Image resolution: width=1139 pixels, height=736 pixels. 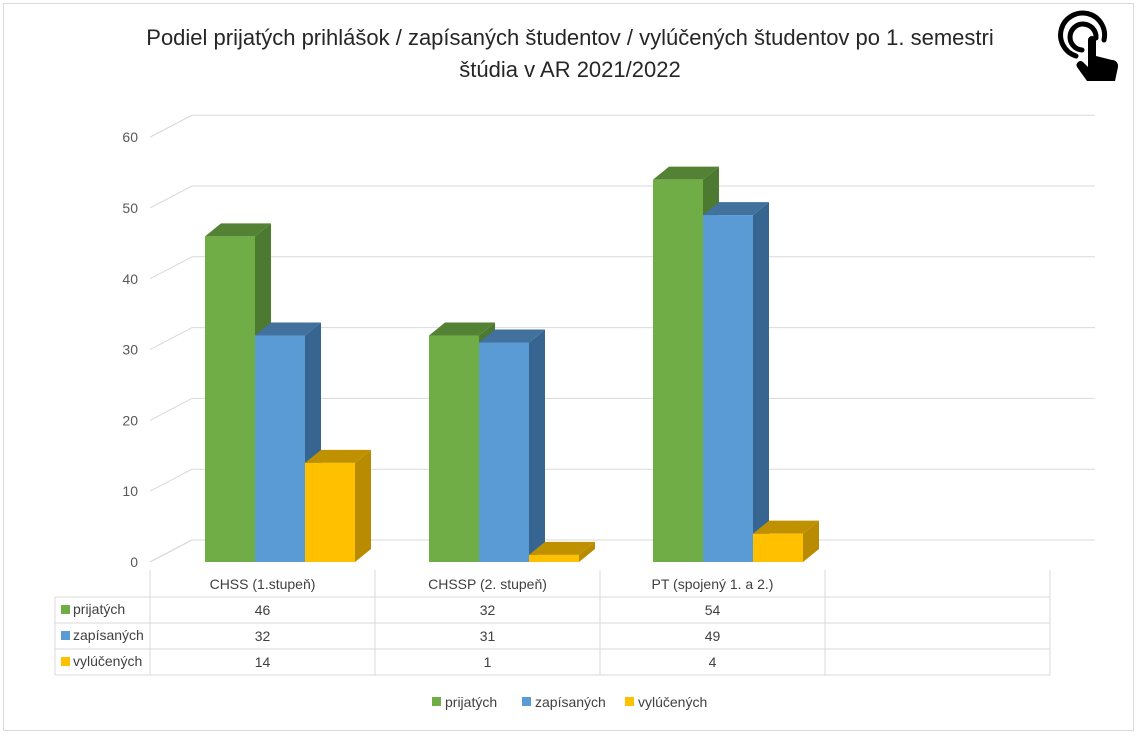 What do you see at coordinates (130, 208) in the screenshot?
I see `y-tick-label: 50` at bounding box center [130, 208].